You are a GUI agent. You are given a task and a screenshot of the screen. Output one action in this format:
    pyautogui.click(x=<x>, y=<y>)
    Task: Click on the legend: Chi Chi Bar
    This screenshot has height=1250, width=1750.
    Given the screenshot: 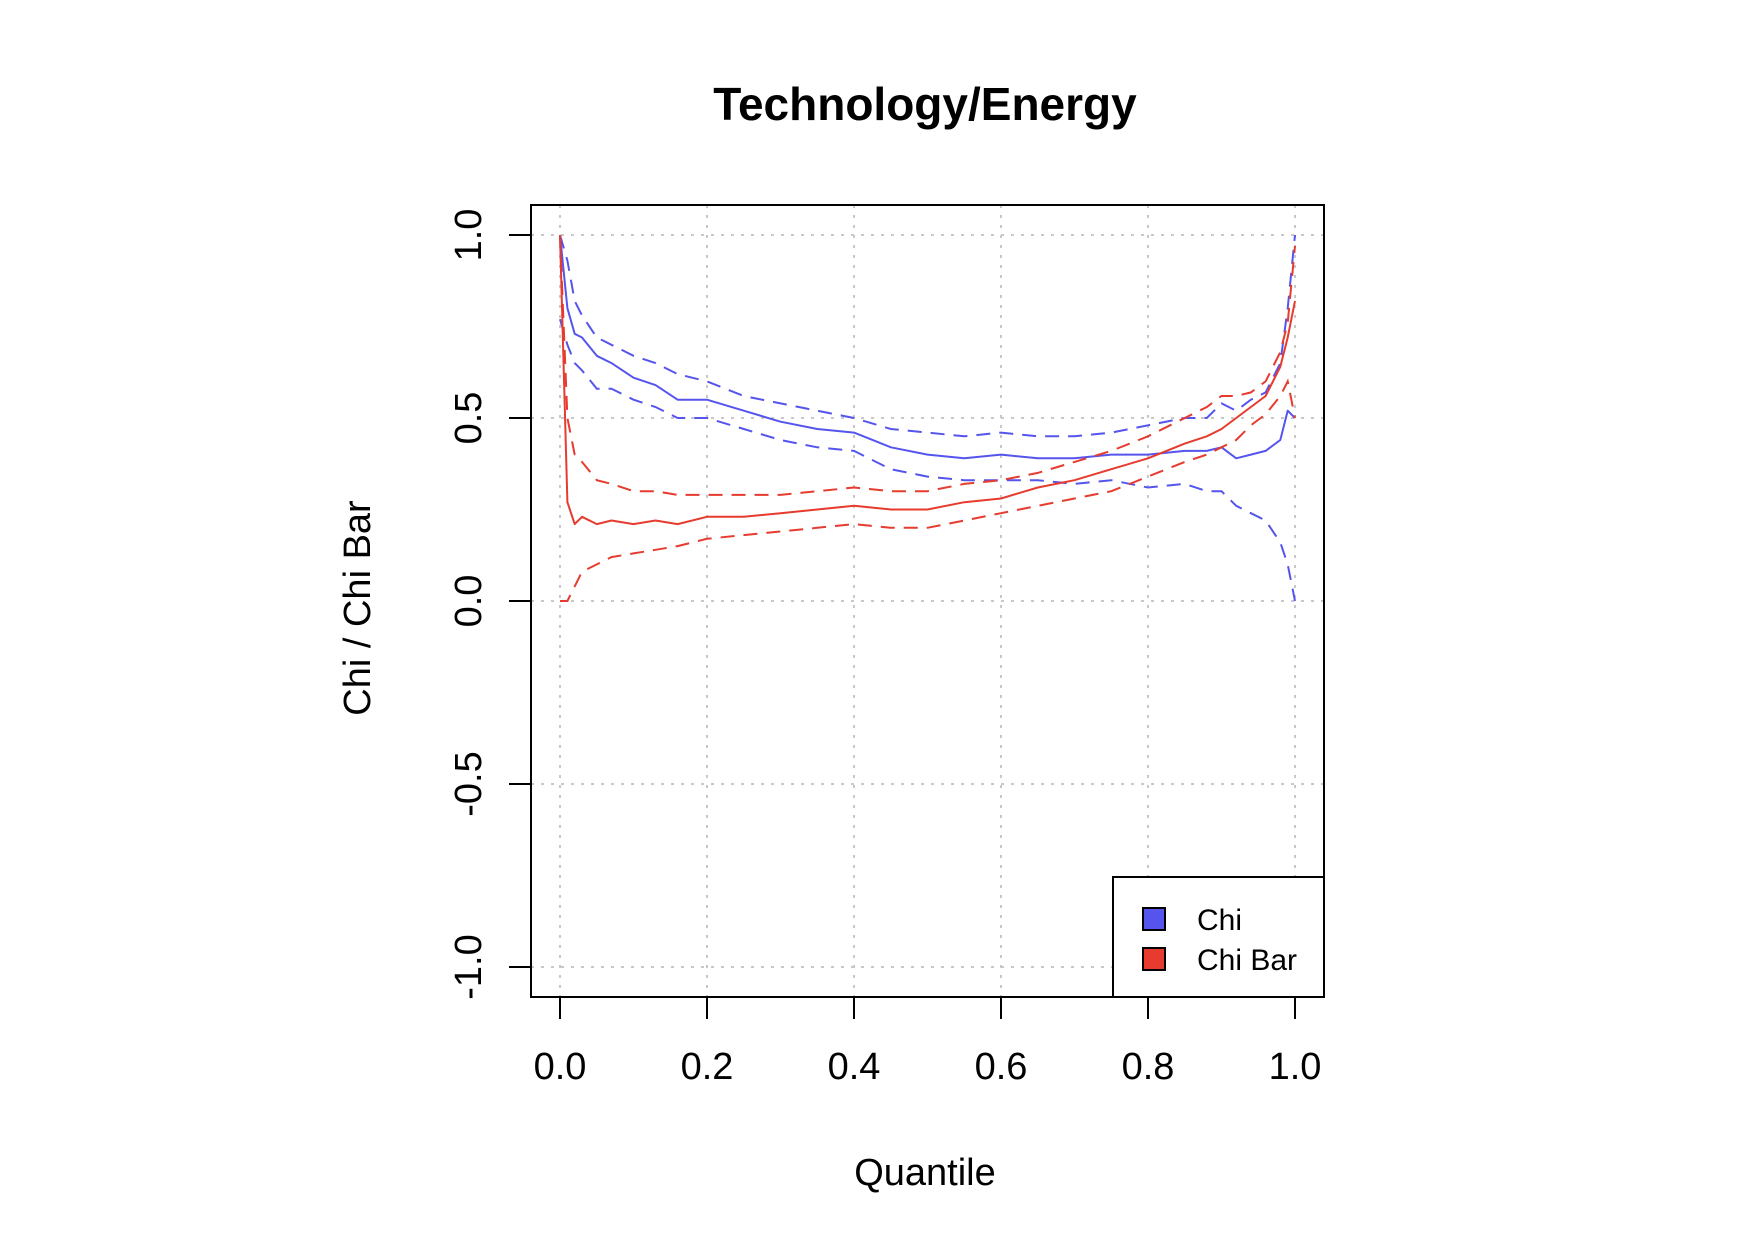 What is the action you would take?
    pyautogui.click(x=1218, y=937)
    